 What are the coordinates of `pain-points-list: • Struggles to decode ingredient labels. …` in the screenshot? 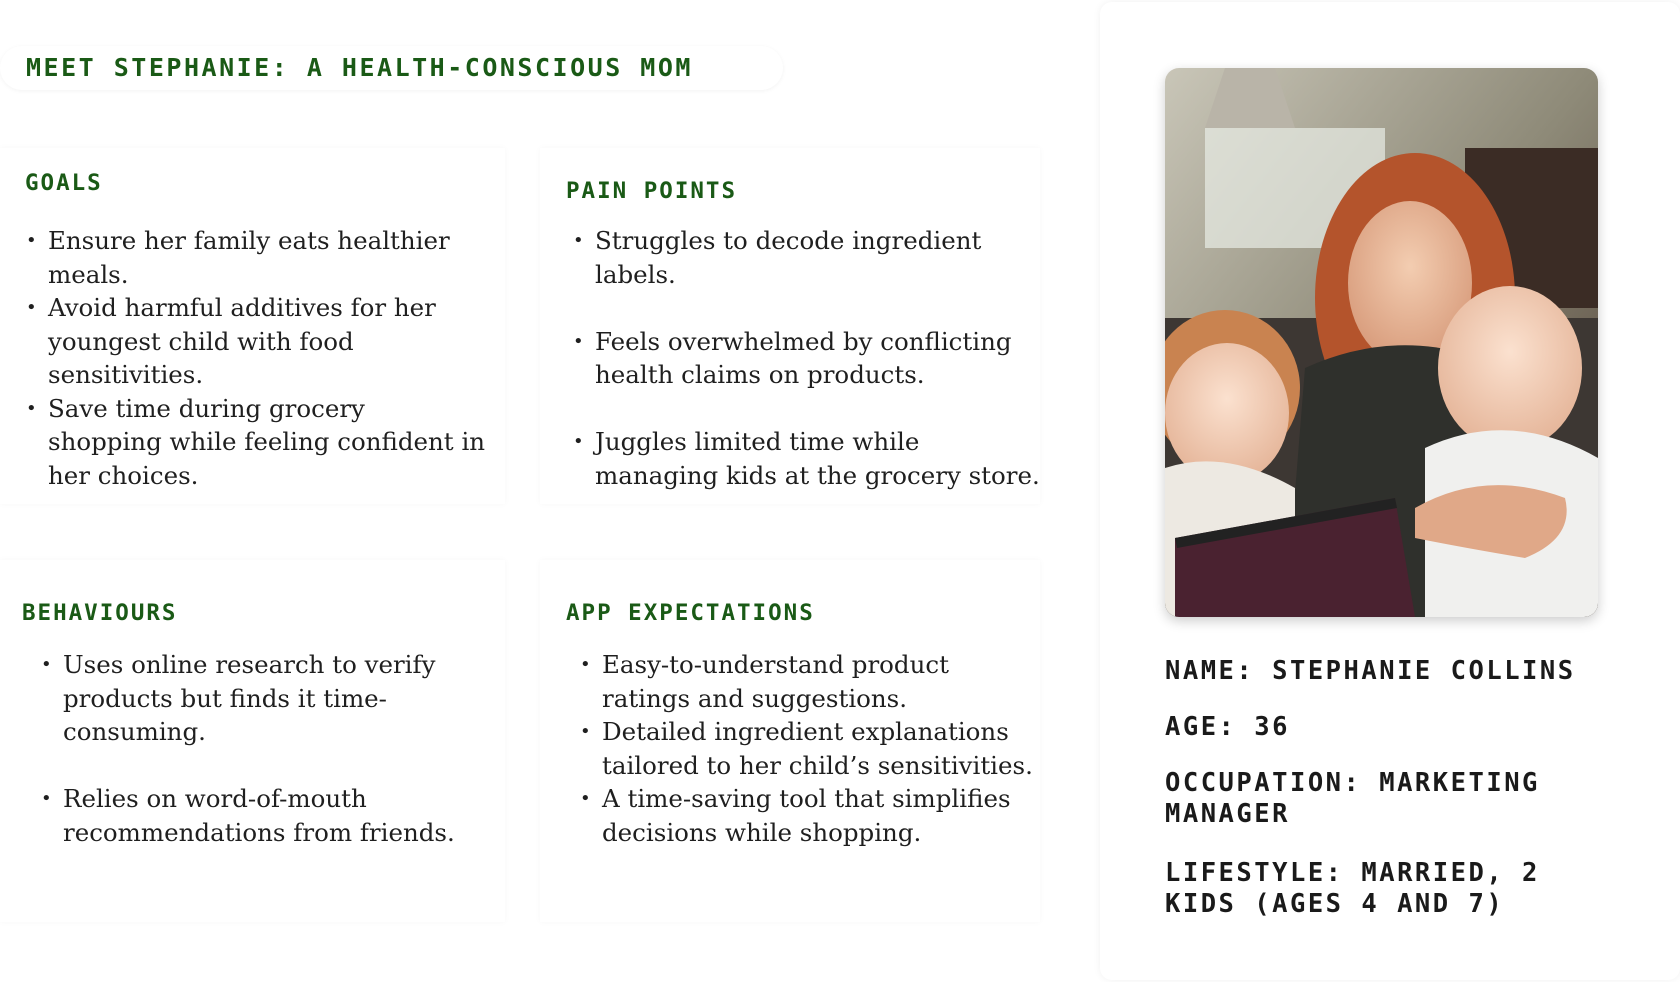 It's located at (808, 375).